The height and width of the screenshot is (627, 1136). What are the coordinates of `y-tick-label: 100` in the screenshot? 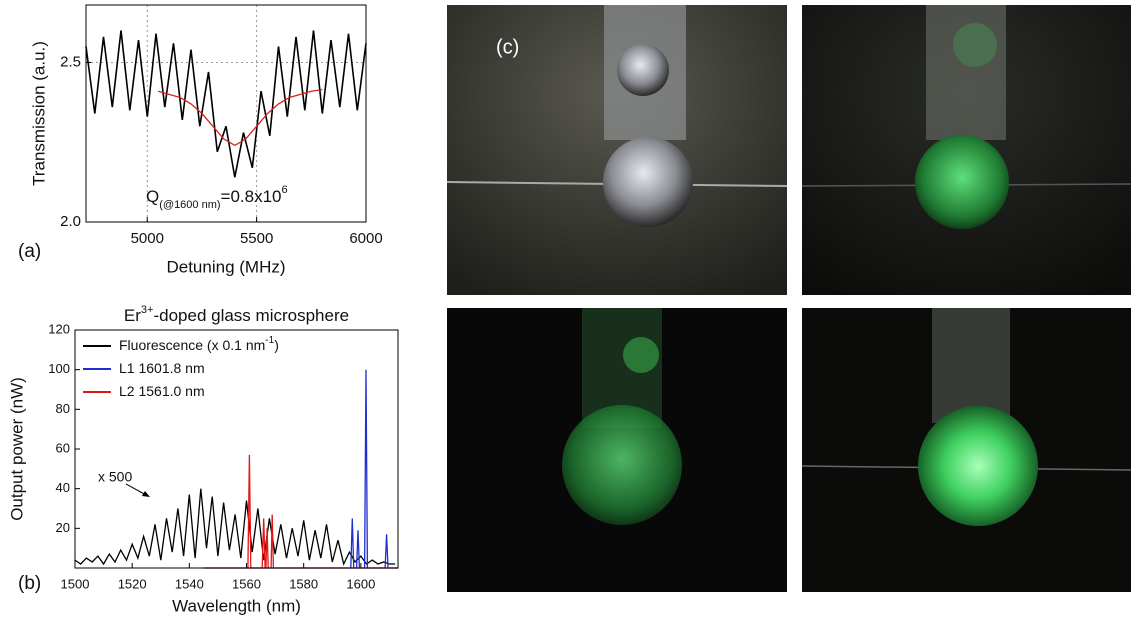 It's located at (59, 368).